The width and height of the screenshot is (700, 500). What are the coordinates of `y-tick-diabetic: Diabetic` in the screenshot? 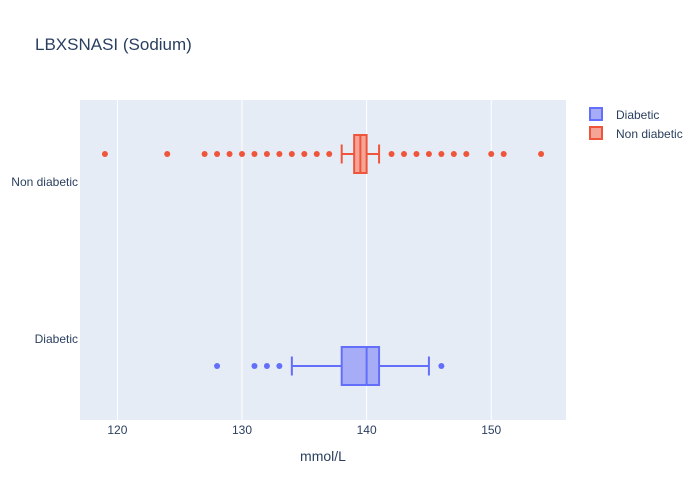 It's located at (56, 339).